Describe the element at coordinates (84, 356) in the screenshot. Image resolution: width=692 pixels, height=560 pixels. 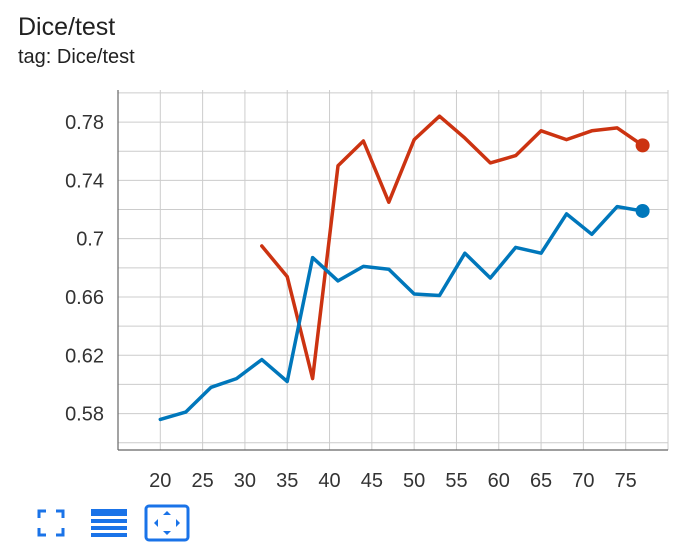
I see `y-tick-label: 0.62` at that location.